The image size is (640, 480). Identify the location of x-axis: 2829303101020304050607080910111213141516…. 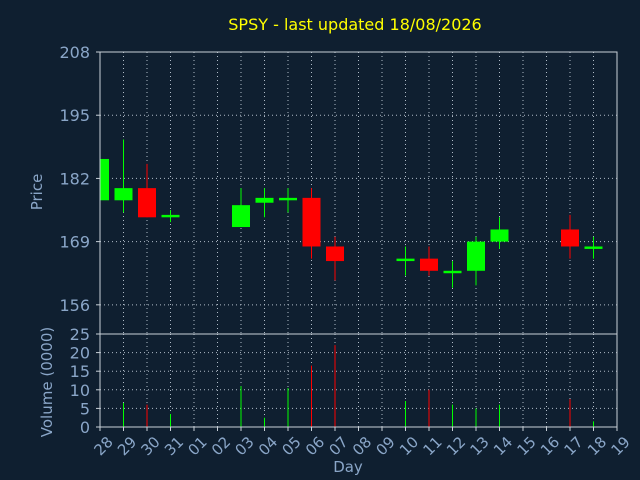
(362, 443).